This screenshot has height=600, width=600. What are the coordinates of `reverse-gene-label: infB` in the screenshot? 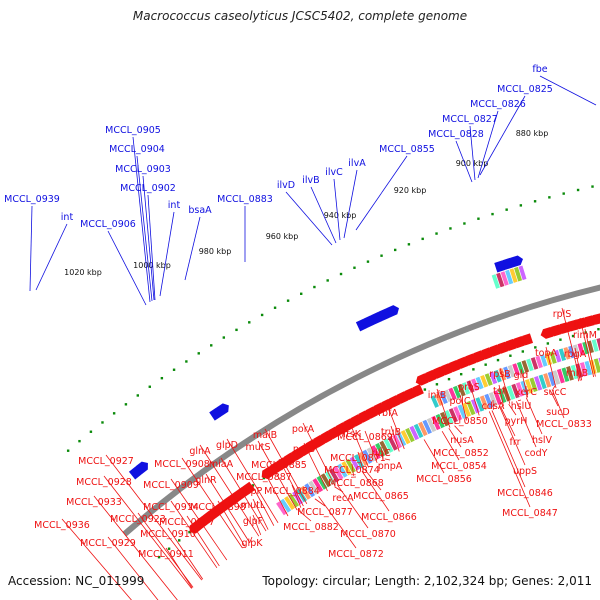 It's located at (437, 395).